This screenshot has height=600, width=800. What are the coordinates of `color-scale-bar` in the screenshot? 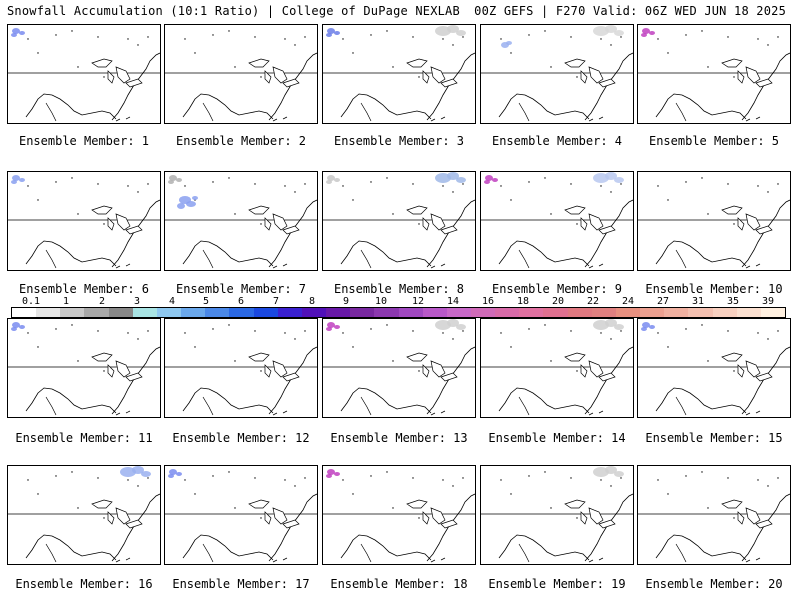 It's located at (398, 312).